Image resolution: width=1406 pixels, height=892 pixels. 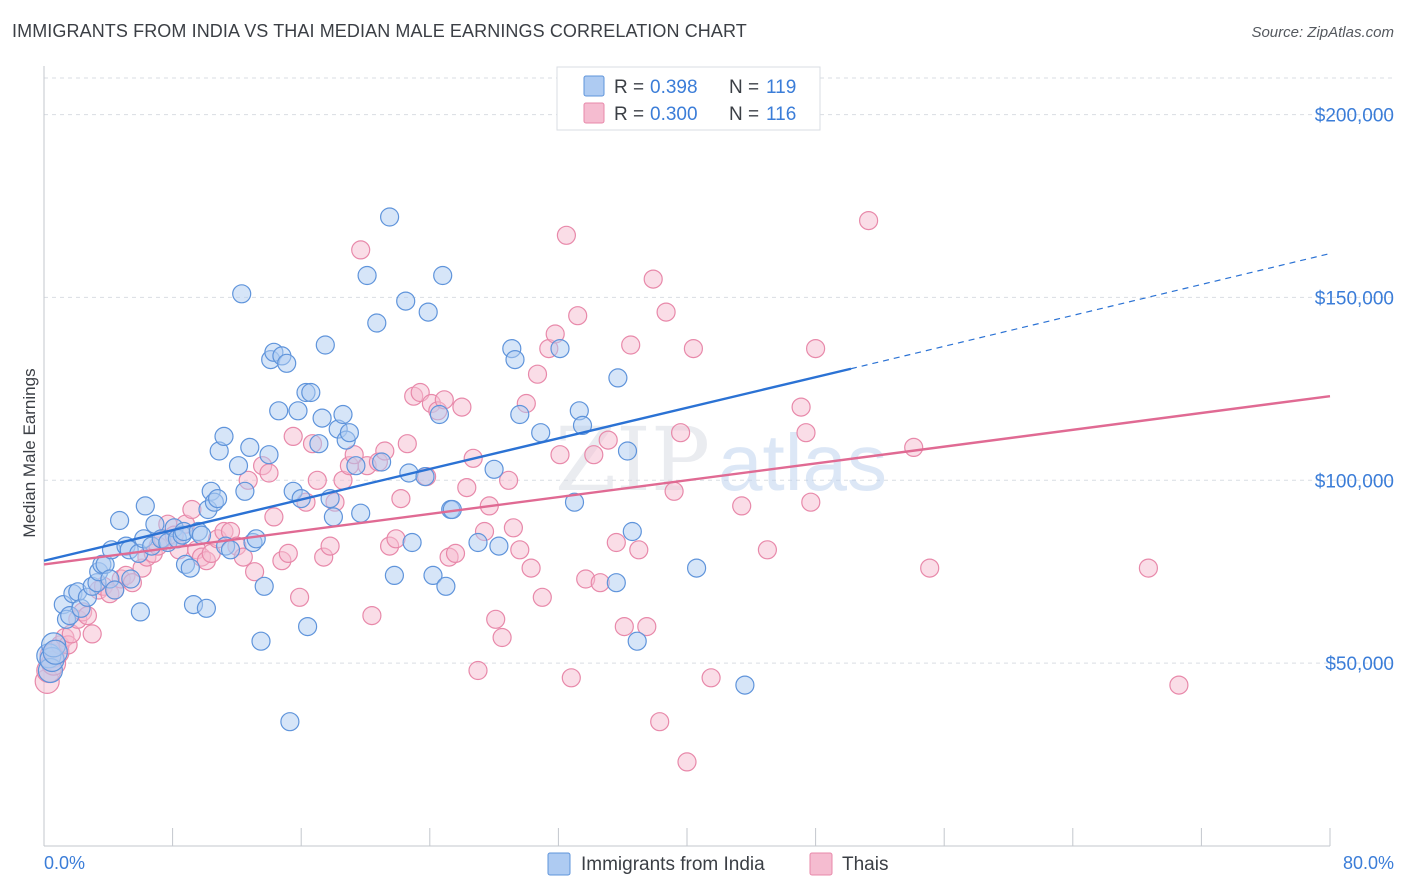 What do you see at coordinates (29, 452) in the screenshot?
I see `y-axis-title: Median Male Earnings` at bounding box center [29, 452].